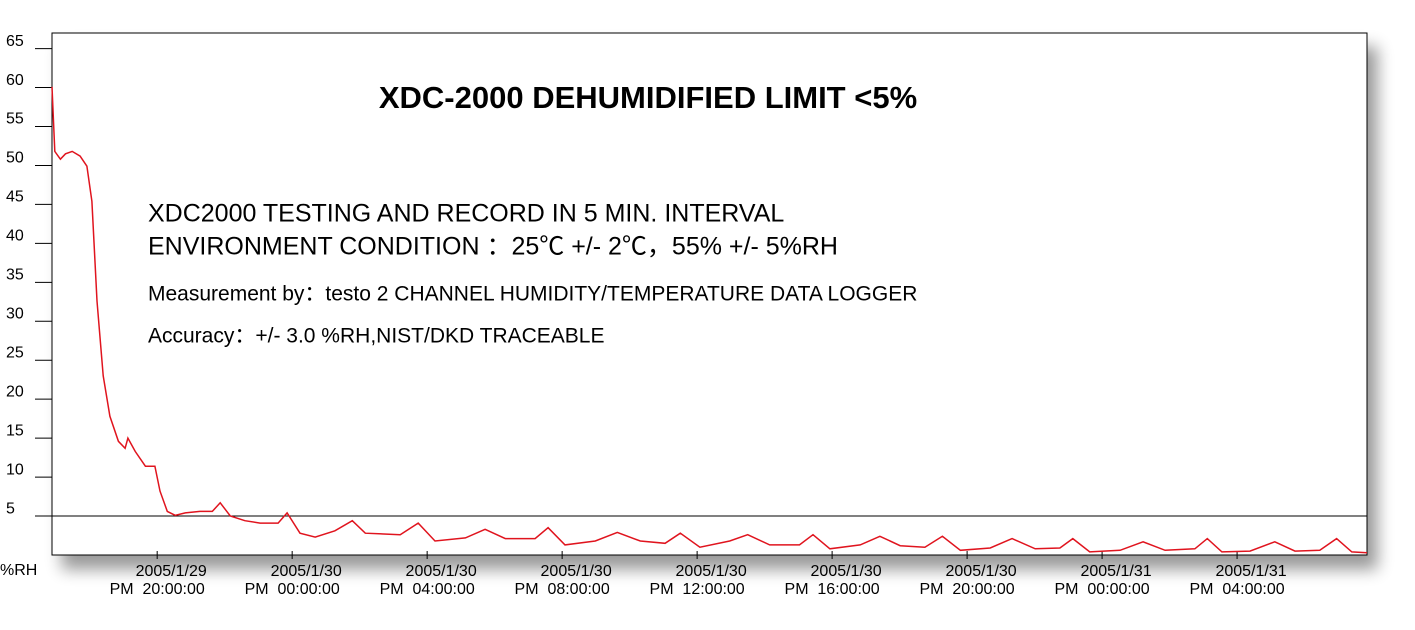 The height and width of the screenshot is (630, 1415). What do you see at coordinates (648, 97) in the screenshot?
I see `chart-title: XDC-2000 DEHUMIDIFIED LIMIT <5%` at bounding box center [648, 97].